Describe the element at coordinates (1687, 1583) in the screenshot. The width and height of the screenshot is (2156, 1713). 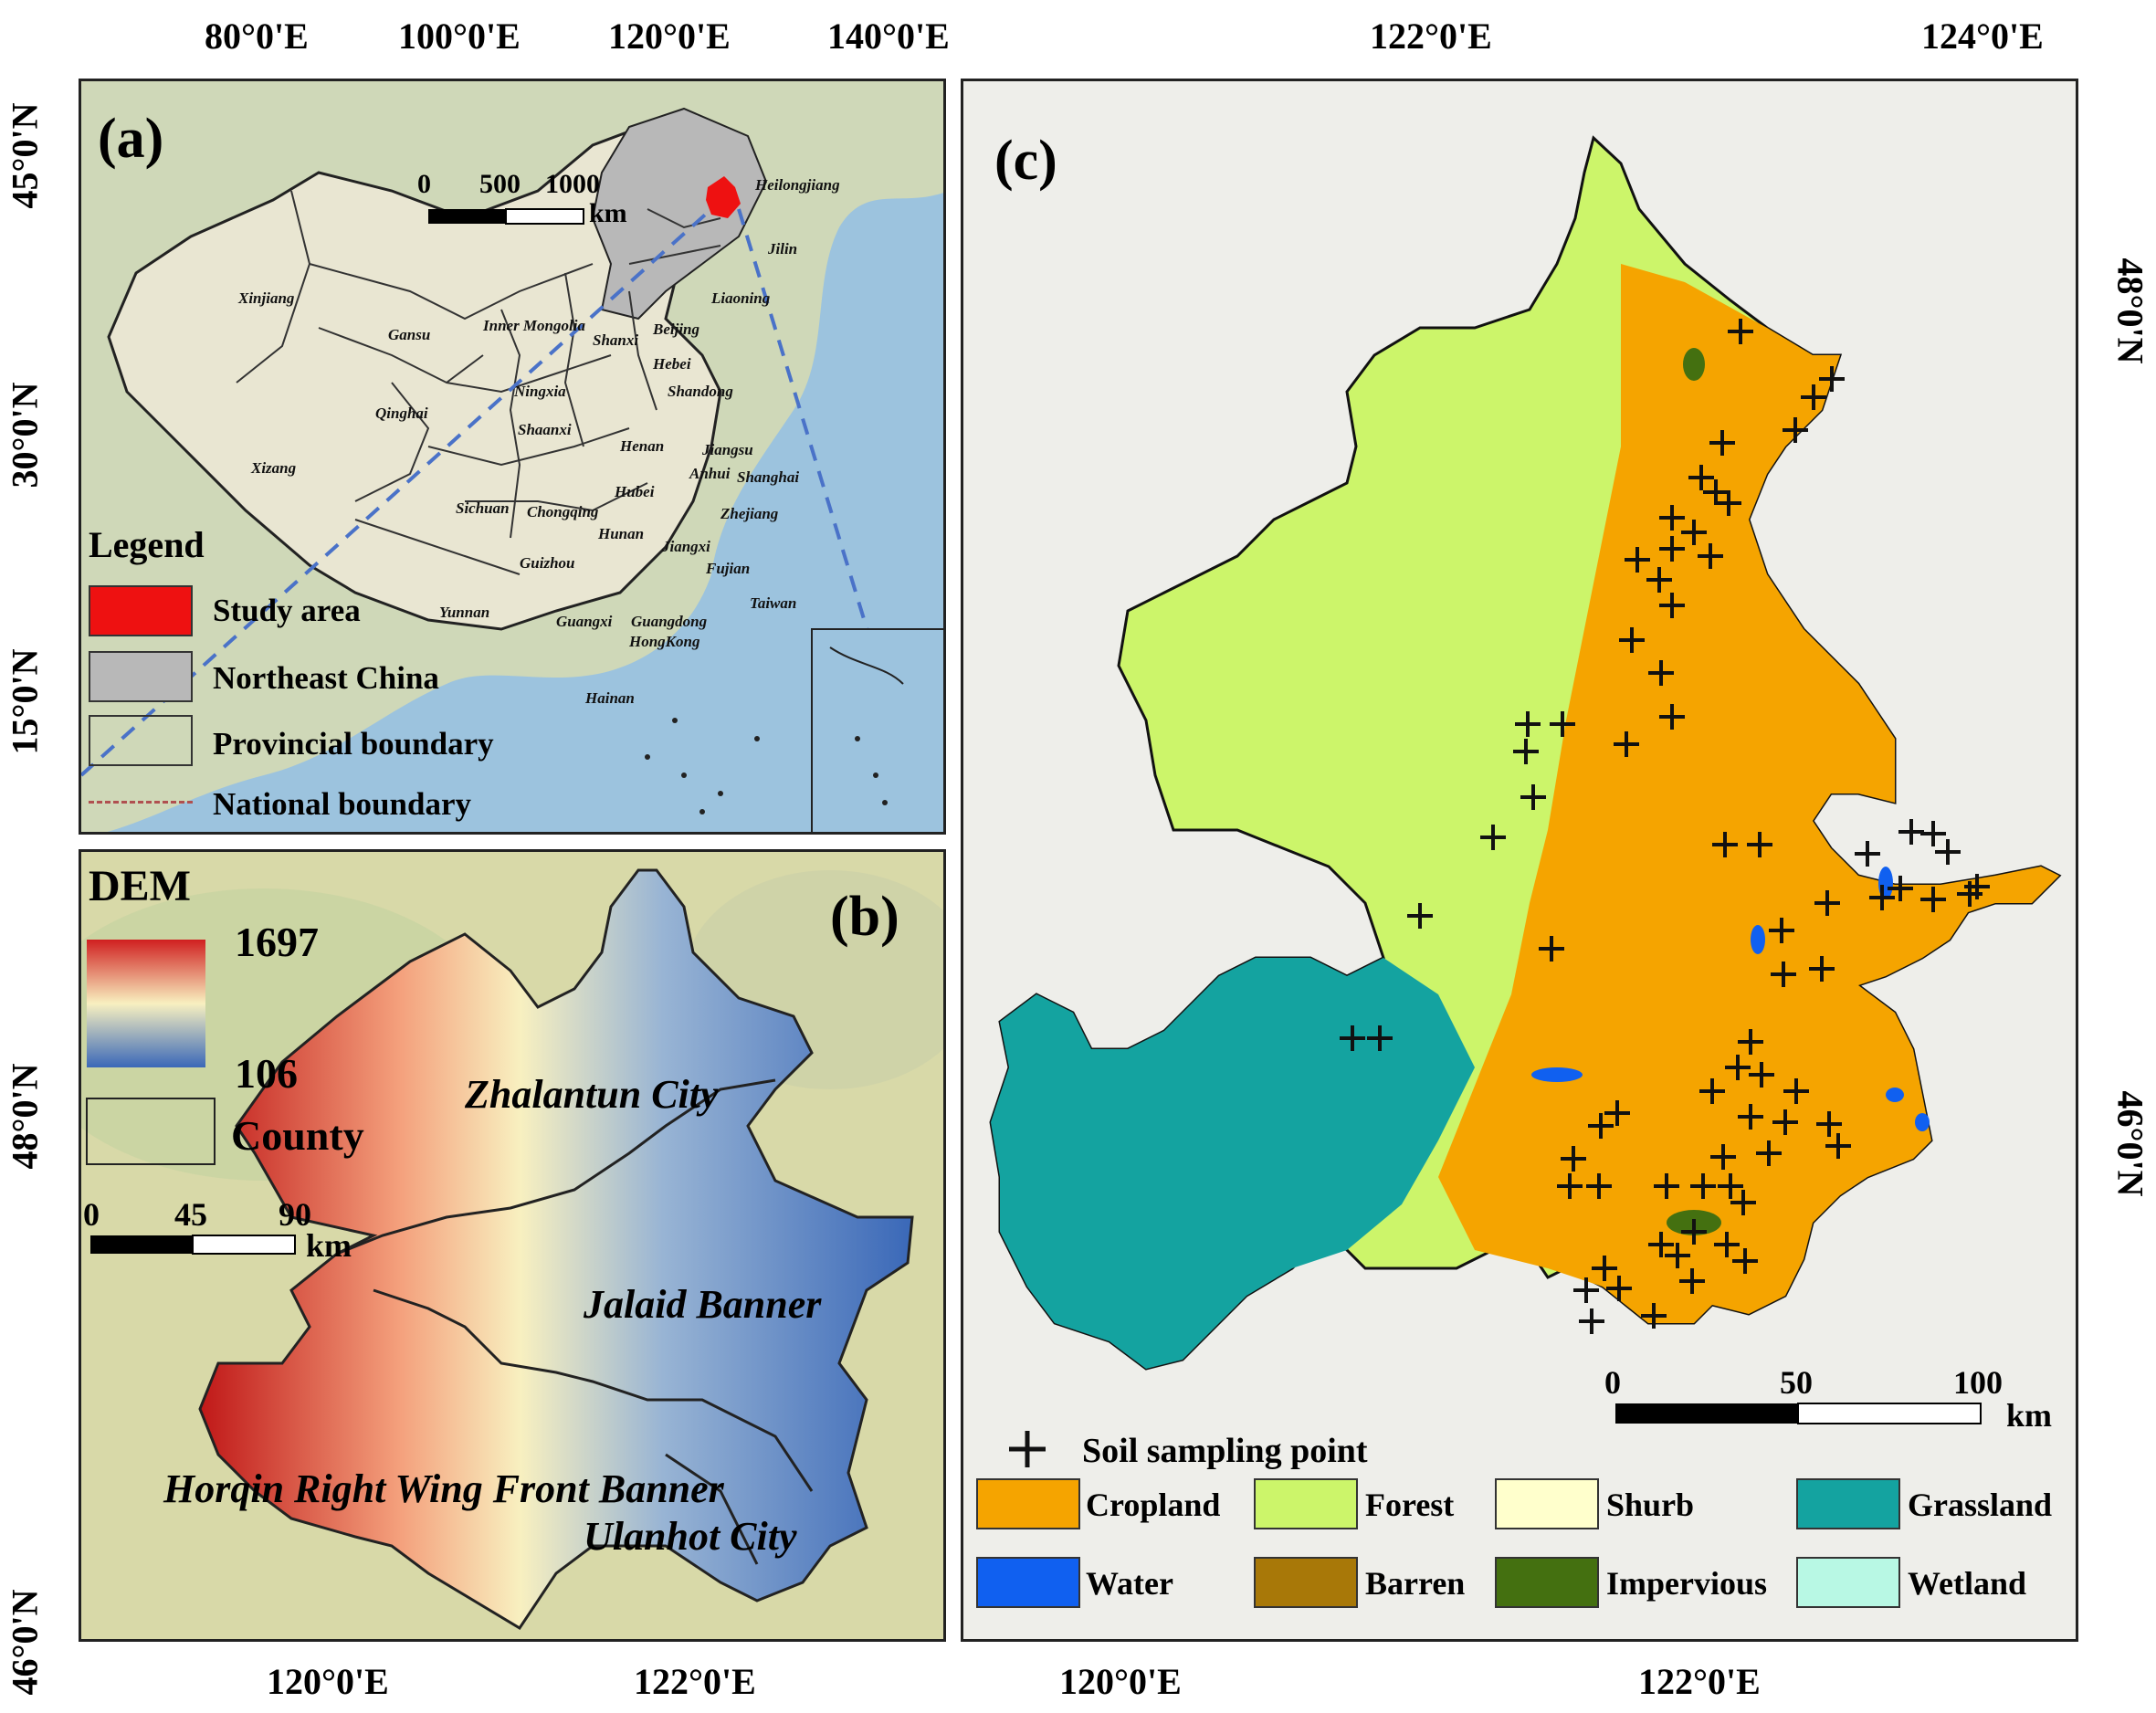
I see `legend-label-impervious: Impervious` at that location.